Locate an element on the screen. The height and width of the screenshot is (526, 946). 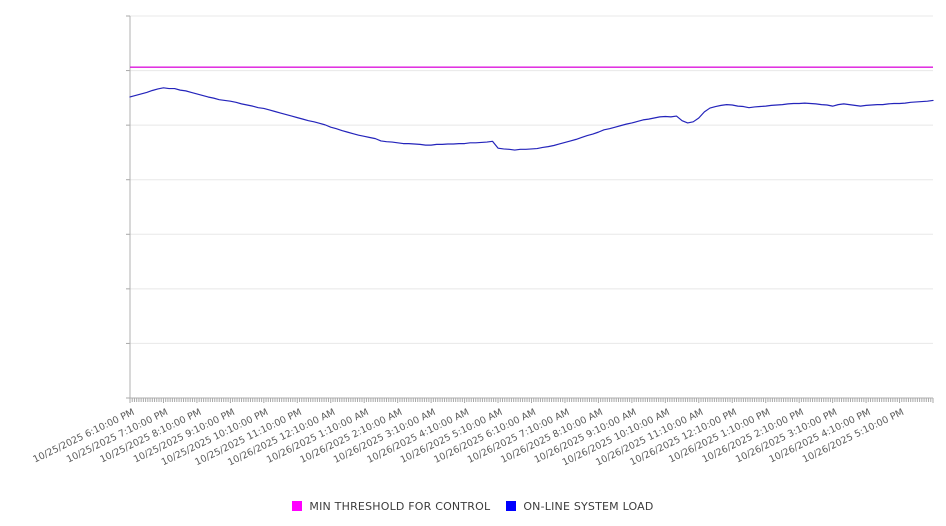
legend-swatch-magenta-icon is located at coordinates (297, 506).